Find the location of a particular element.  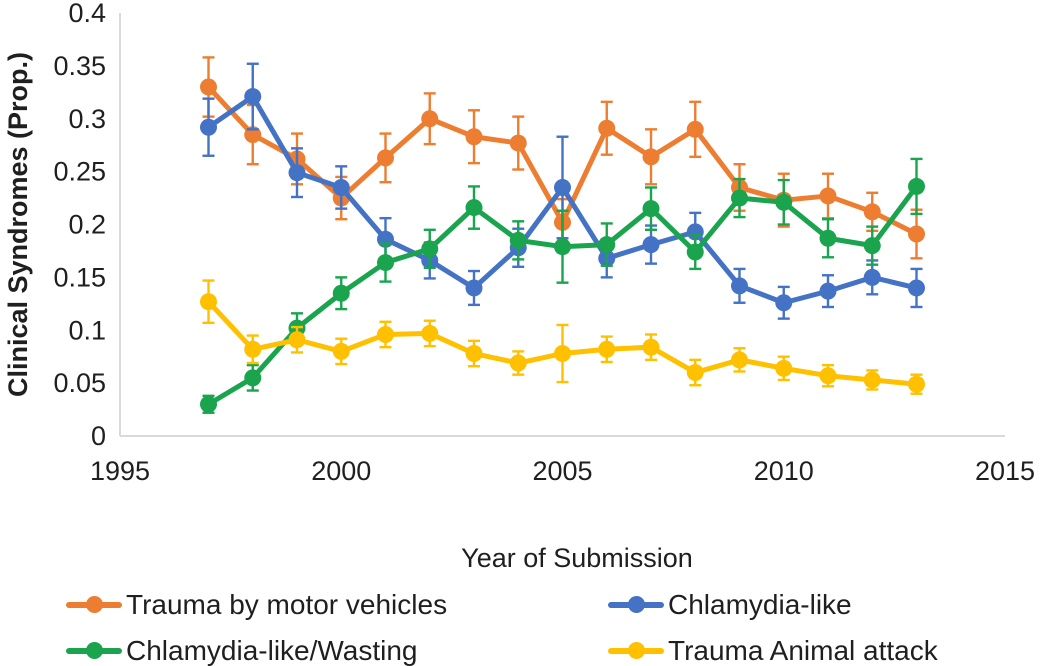

y-tick-label: 0.3 is located at coordinates (87, 119).